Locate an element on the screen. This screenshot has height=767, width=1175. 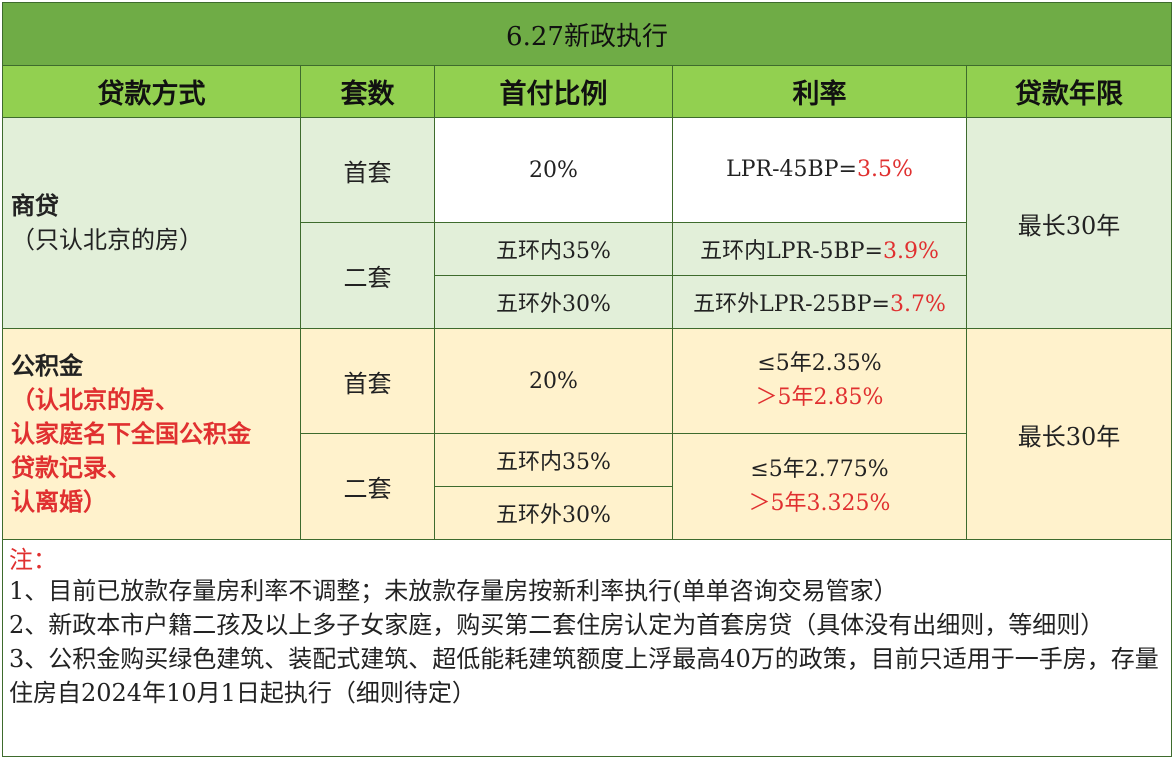
commercial-second-inner-row: 二套 五环内35% 五环内LPR-5BP=3.9% is located at coordinates (587, 275).